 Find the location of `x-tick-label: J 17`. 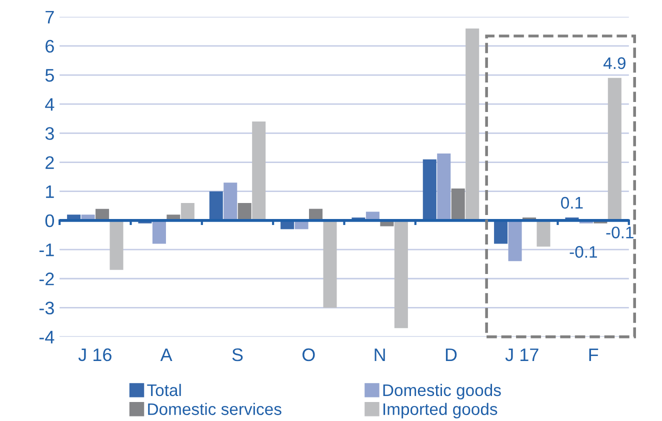

x-tick-label: J 17 is located at coordinates (521, 355).